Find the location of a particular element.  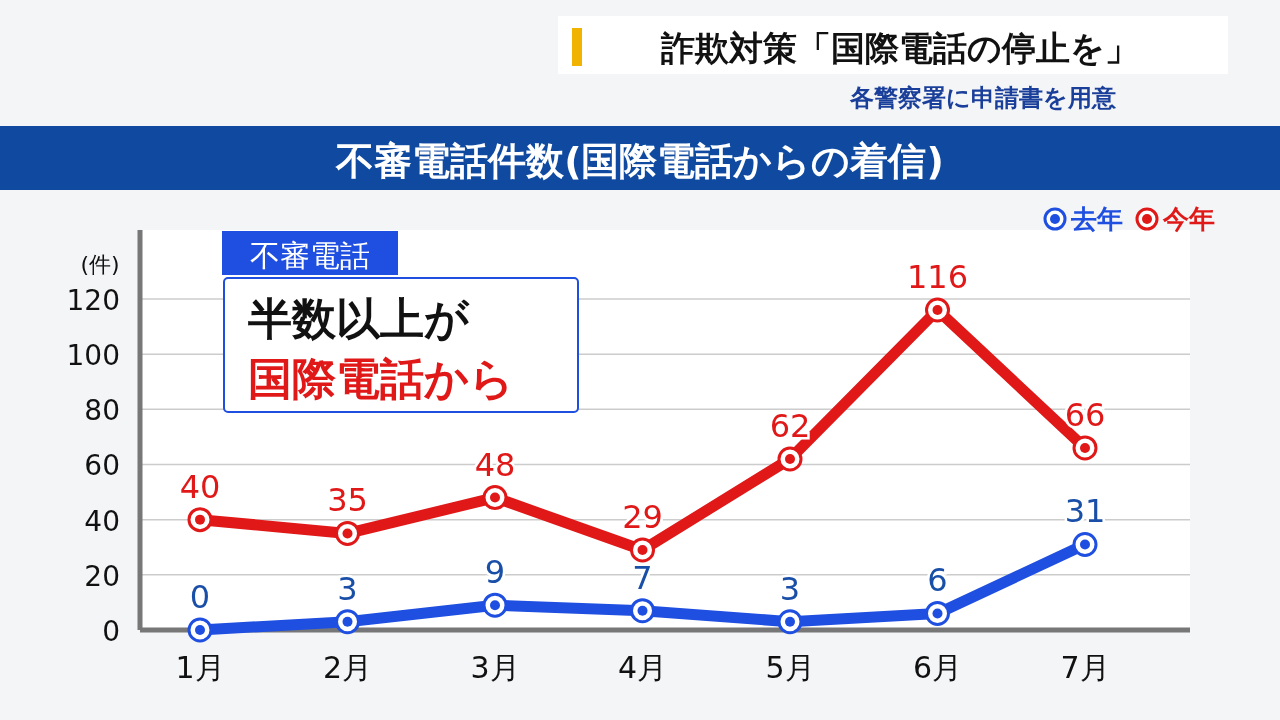

data-label: 29 is located at coordinates (642, 517).